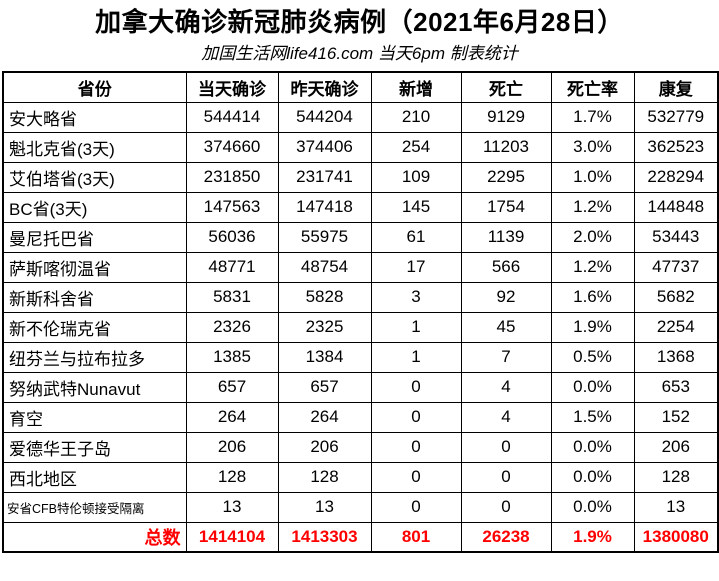 This screenshot has height=581, width=719. Describe the element at coordinates (676, 357) in the screenshot. I see `value-cell: 1368` at that location.